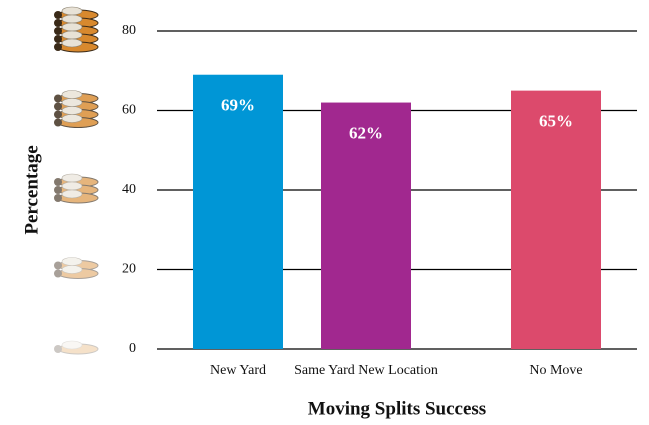  I want to click on x-tick-label: New Yard, so click(238, 370).